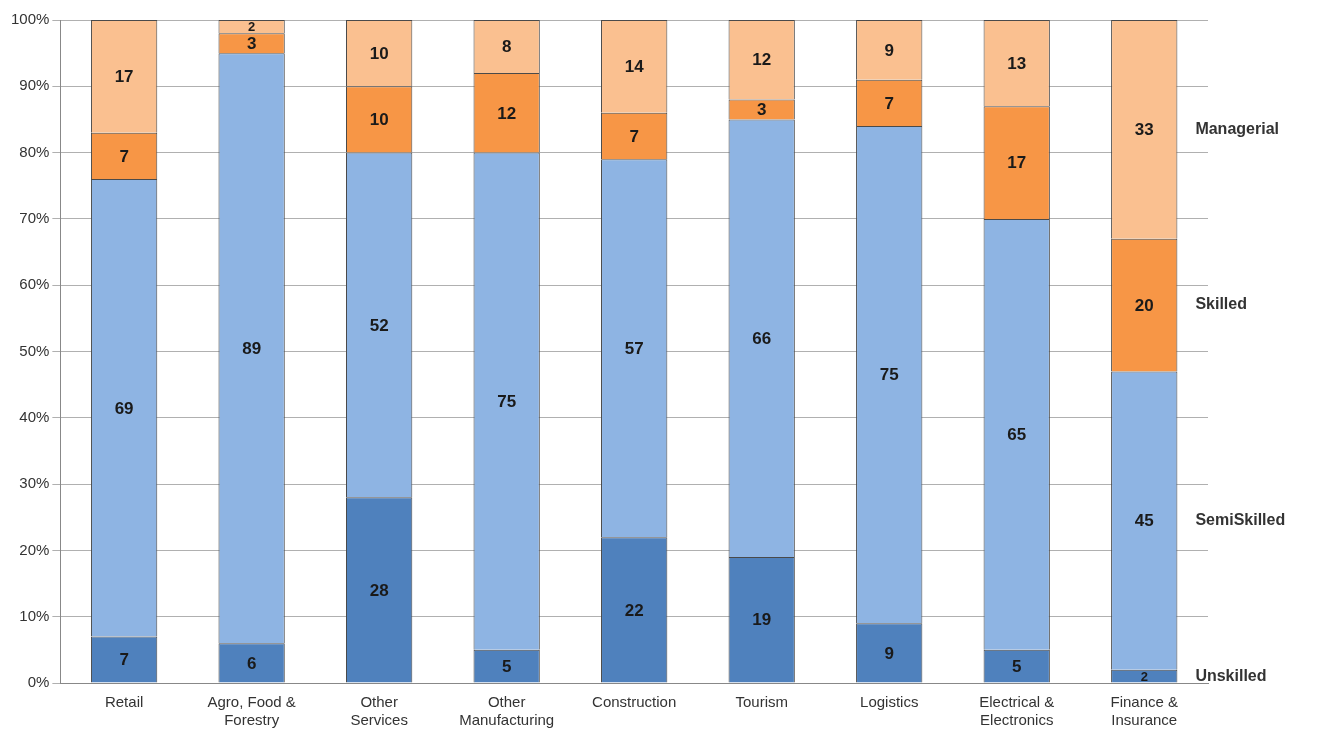  Describe the element at coordinates (251, 711) in the screenshot. I see `x-tick-label: Agro, Food & Forestry` at that location.